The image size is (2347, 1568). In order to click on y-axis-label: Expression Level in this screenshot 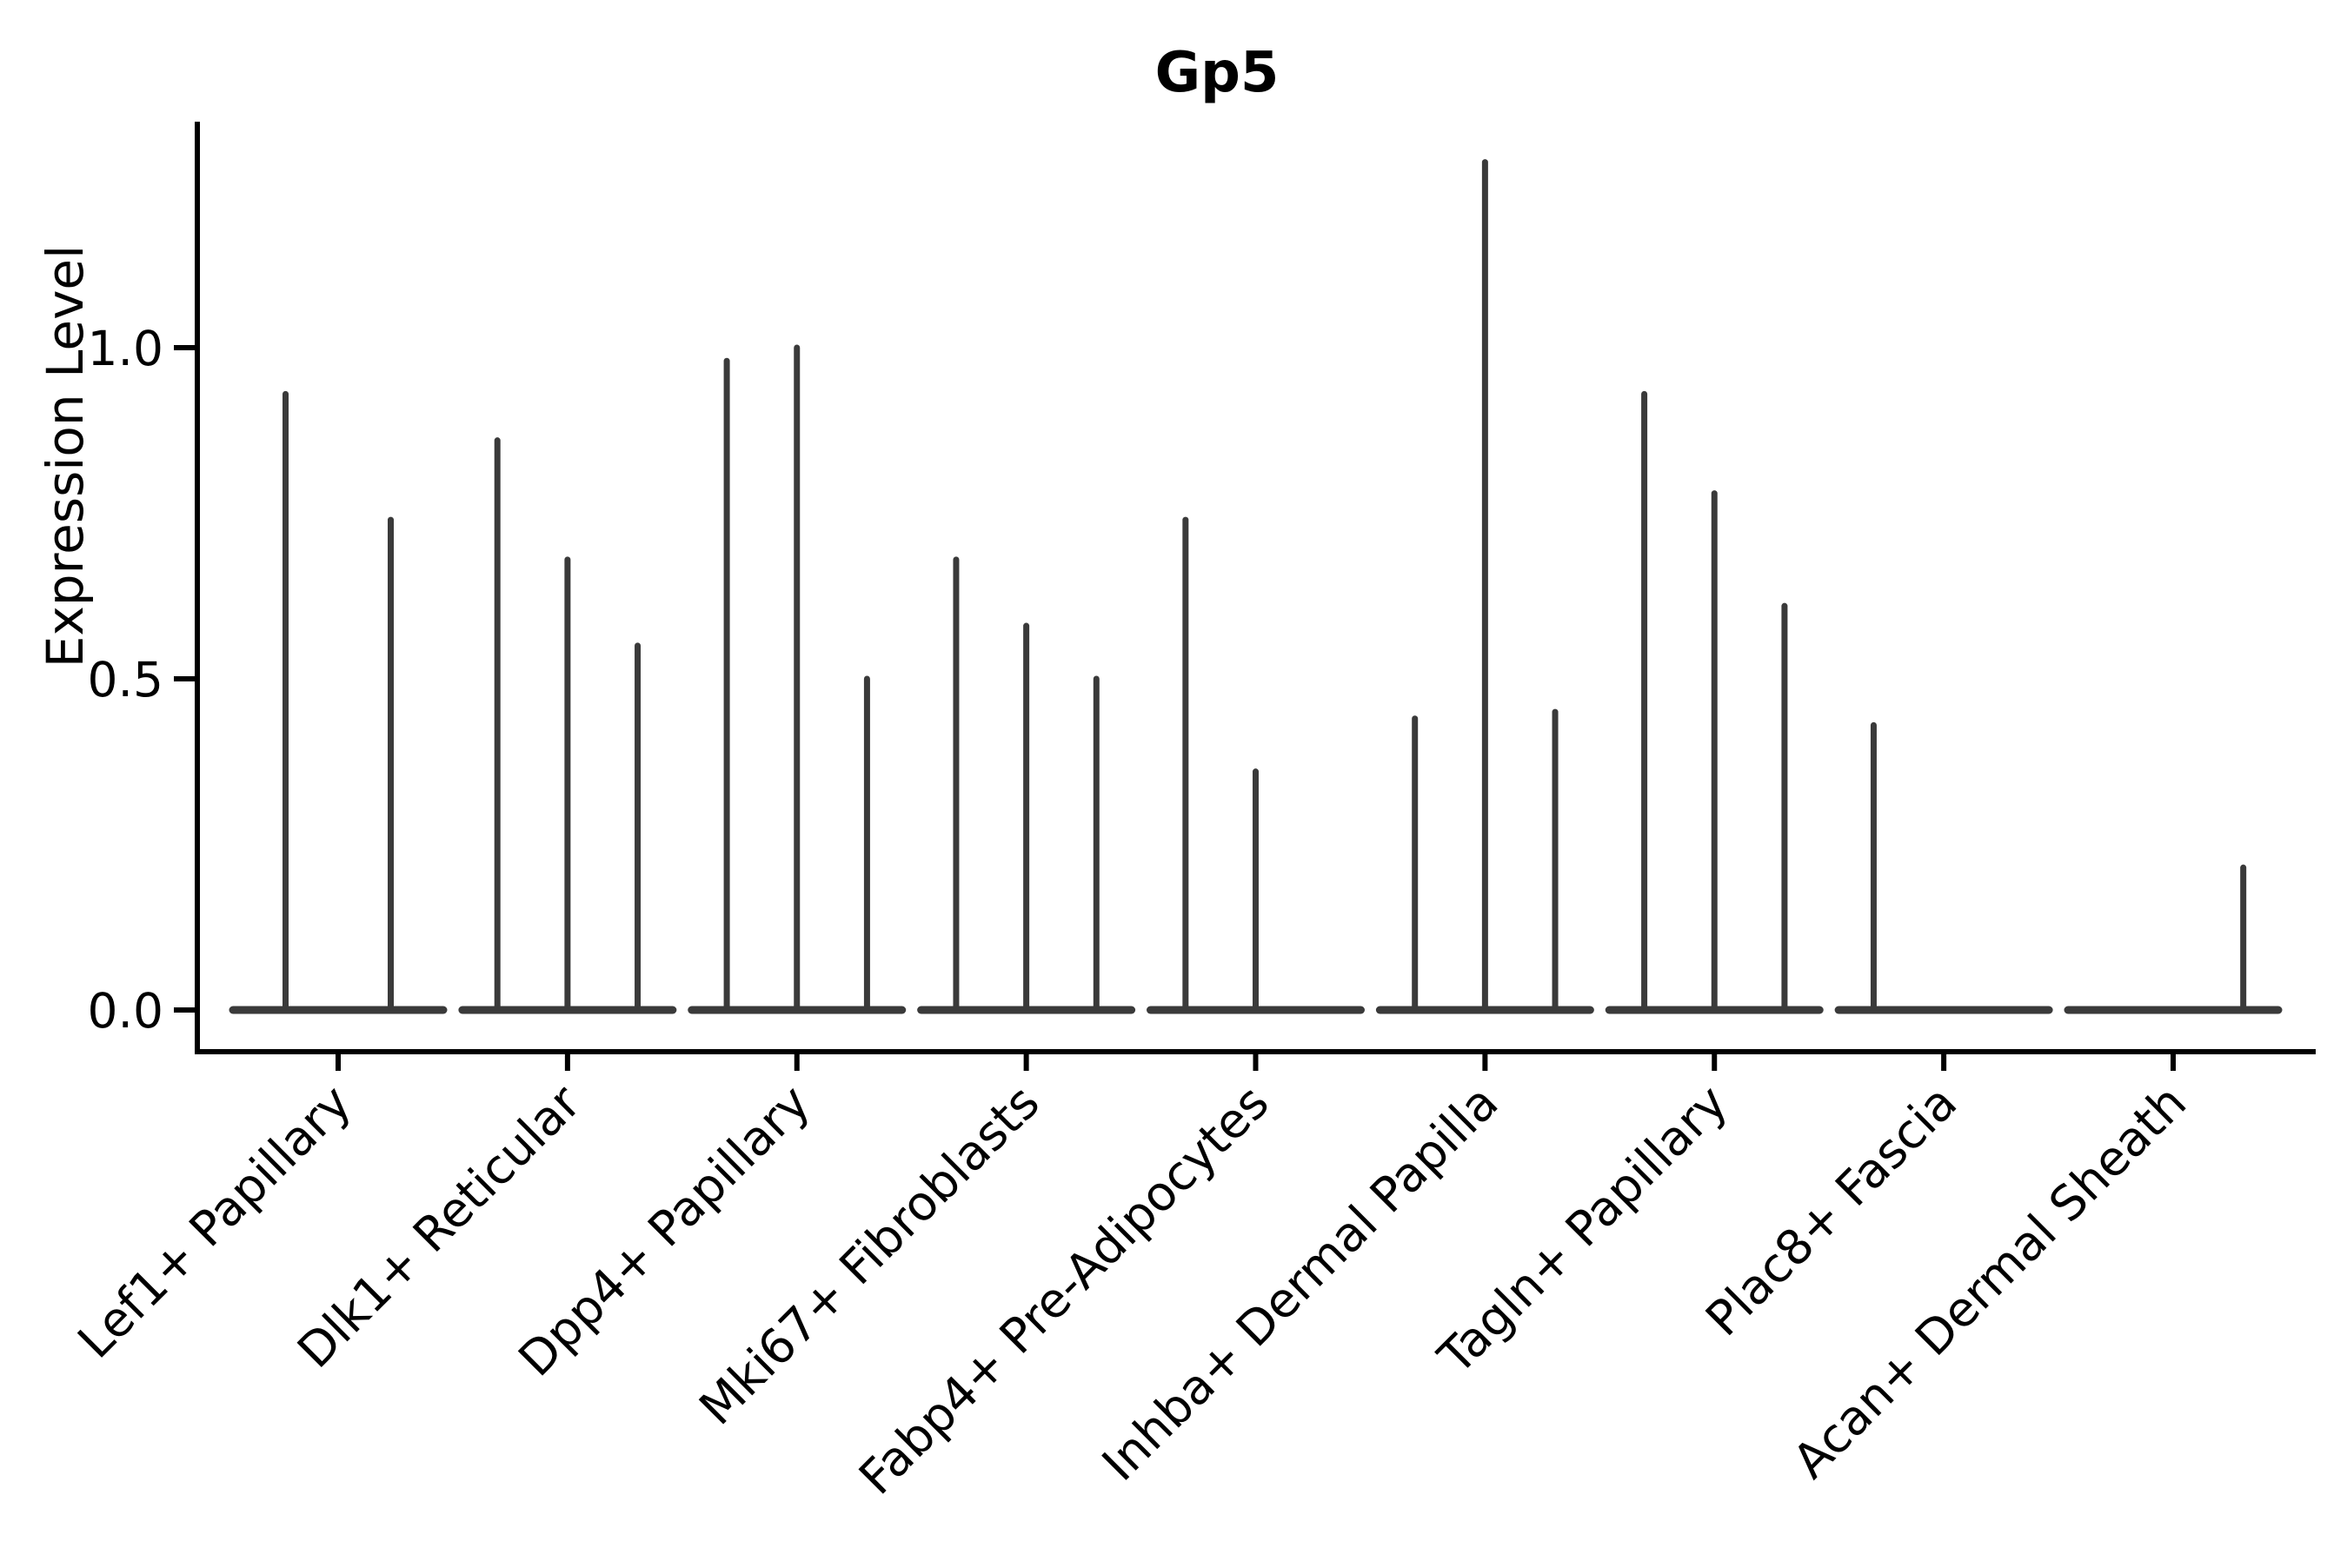, I will do `click(65, 456)`.